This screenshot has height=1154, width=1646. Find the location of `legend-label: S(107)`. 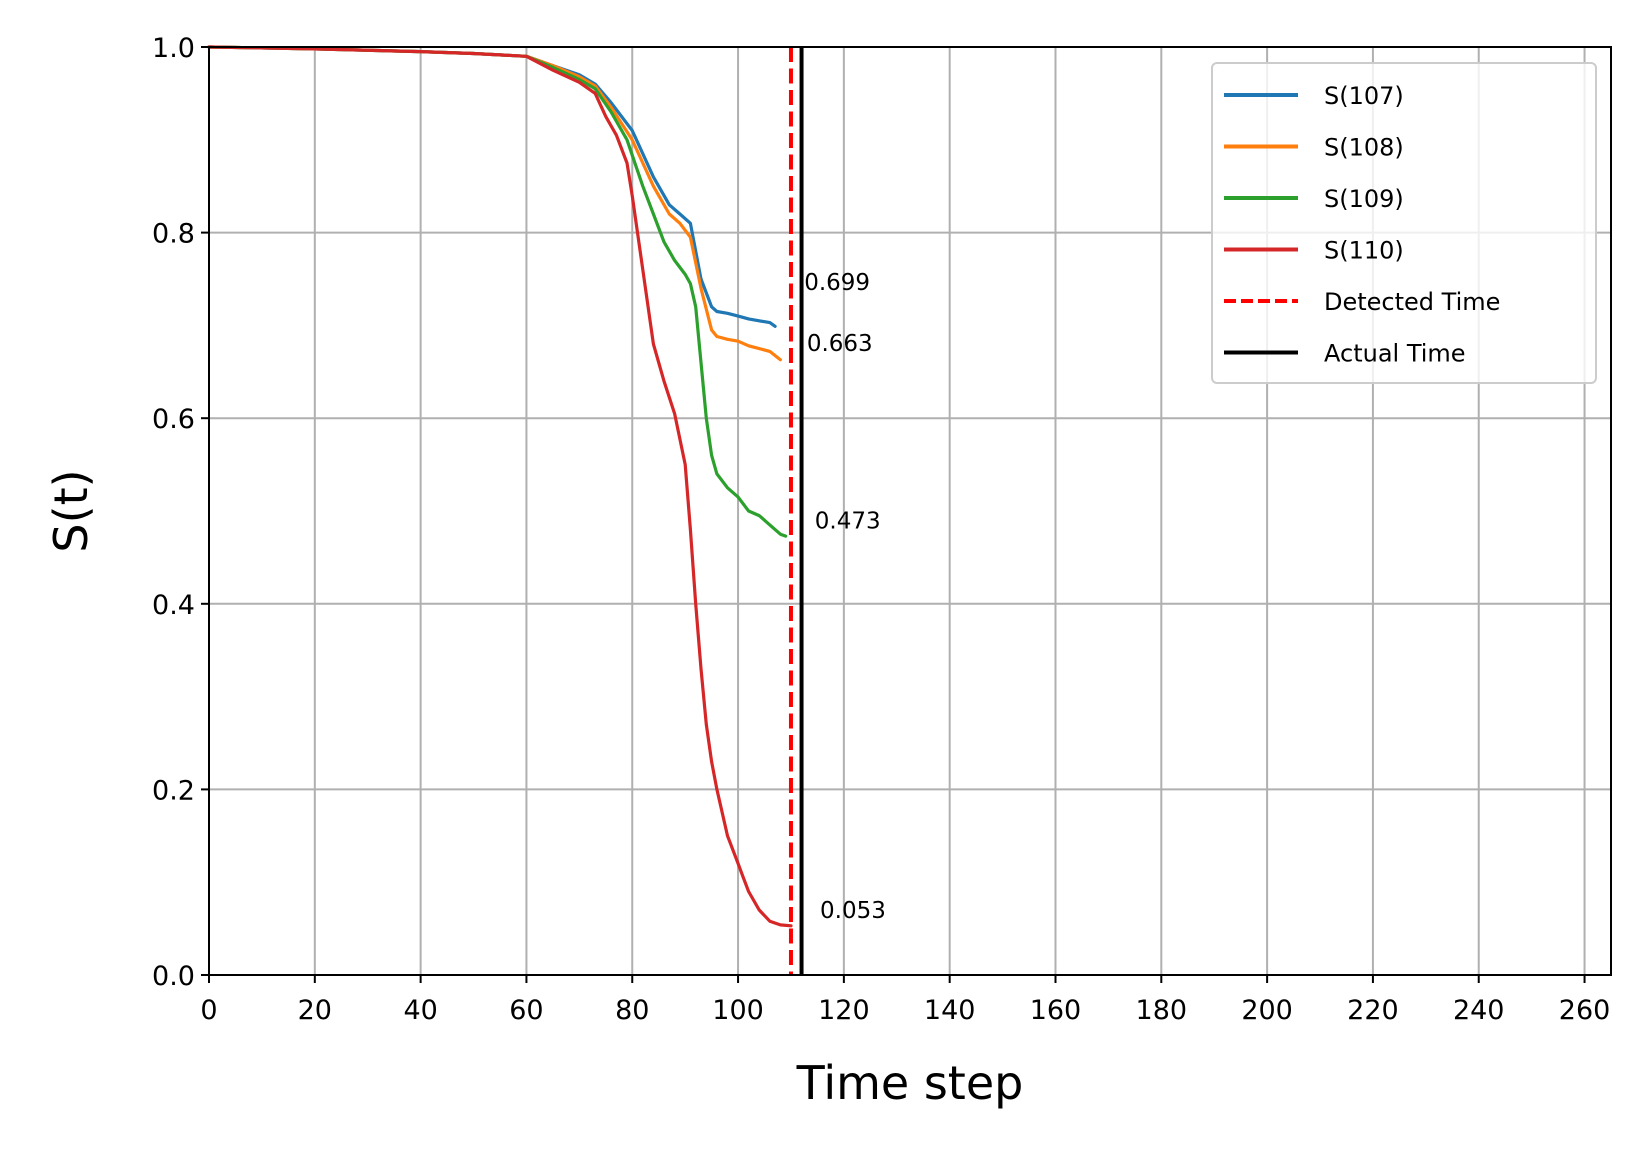

legend-label: S(107) is located at coordinates (1364, 96).